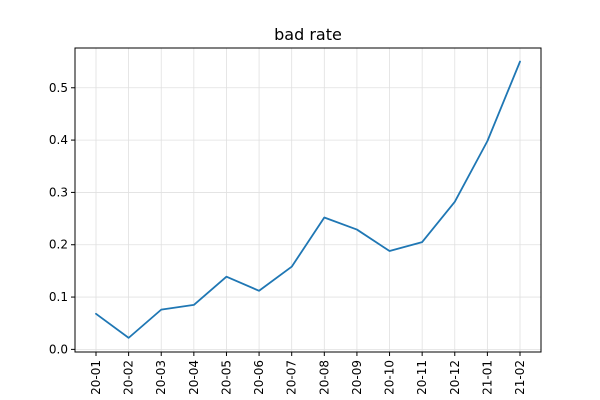 The width and height of the screenshot is (600, 400). Describe the element at coordinates (96, 377) in the screenshot. I see `x-tick-label: 20-01` at that location.